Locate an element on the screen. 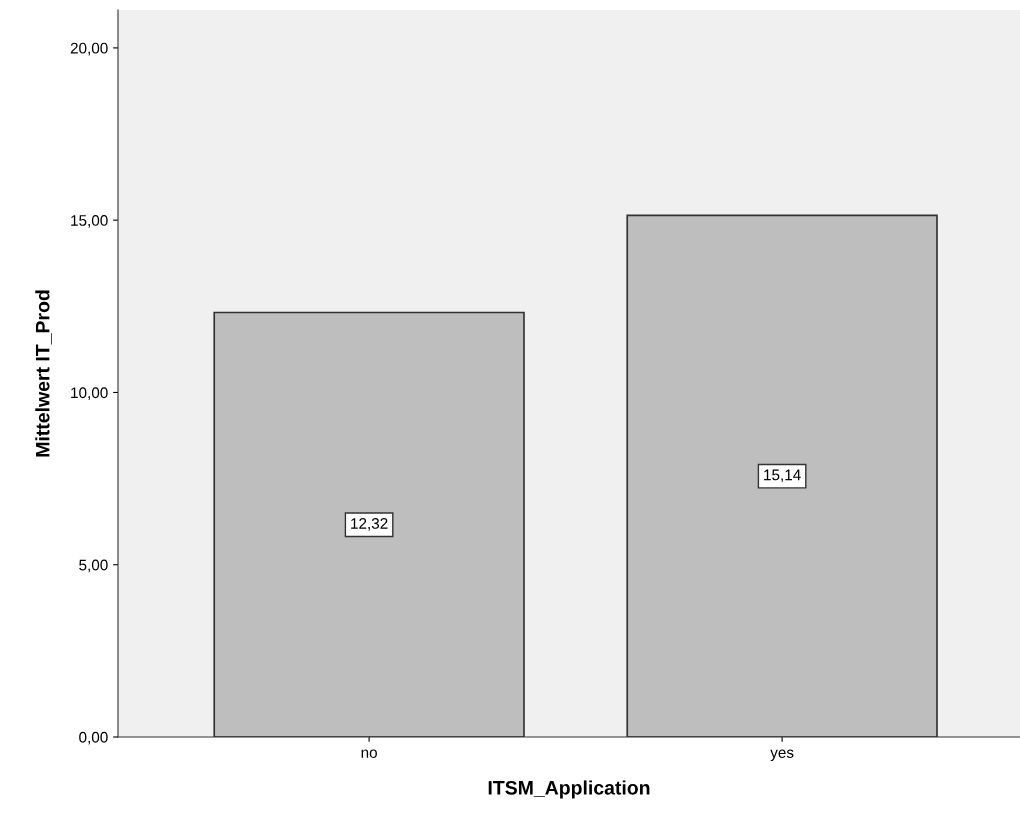 The width and height of the screenshot is (1020, 818). x-tick-label: yes is located at coordinates (782, 755).